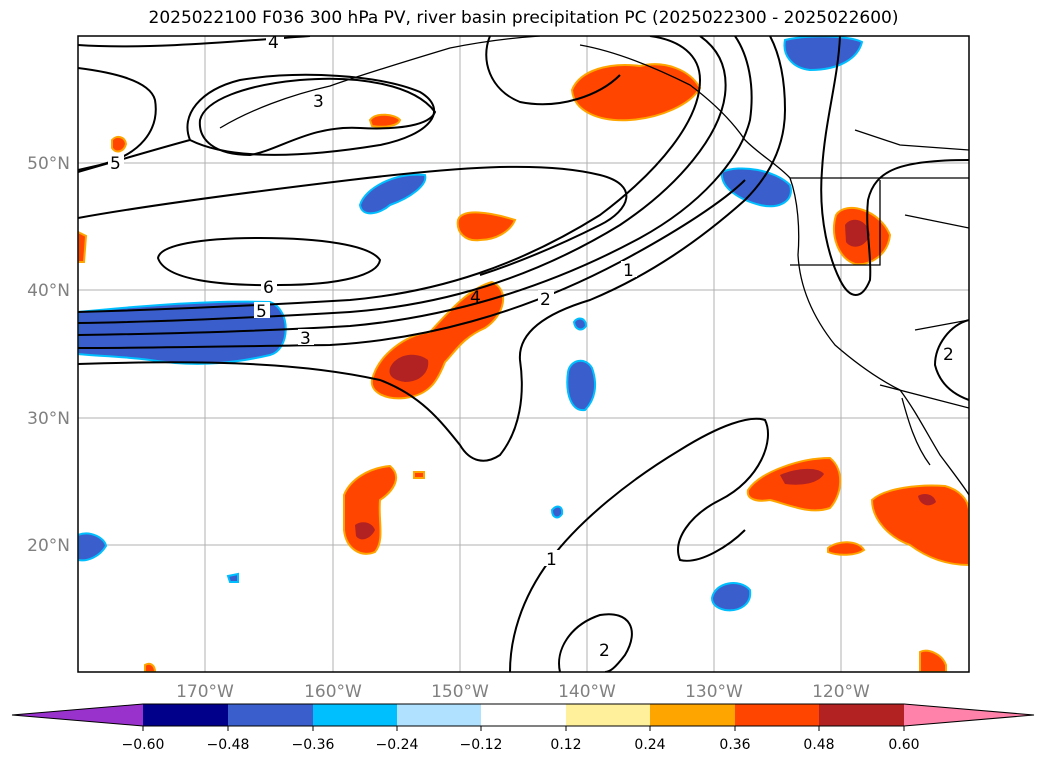 The height and width of the screenshot is (765, 1047). What do you see at coordinates (397, 745) in the screenshot?
I see `colorbar-tick: −0.24` at bounding box center [397, 745].